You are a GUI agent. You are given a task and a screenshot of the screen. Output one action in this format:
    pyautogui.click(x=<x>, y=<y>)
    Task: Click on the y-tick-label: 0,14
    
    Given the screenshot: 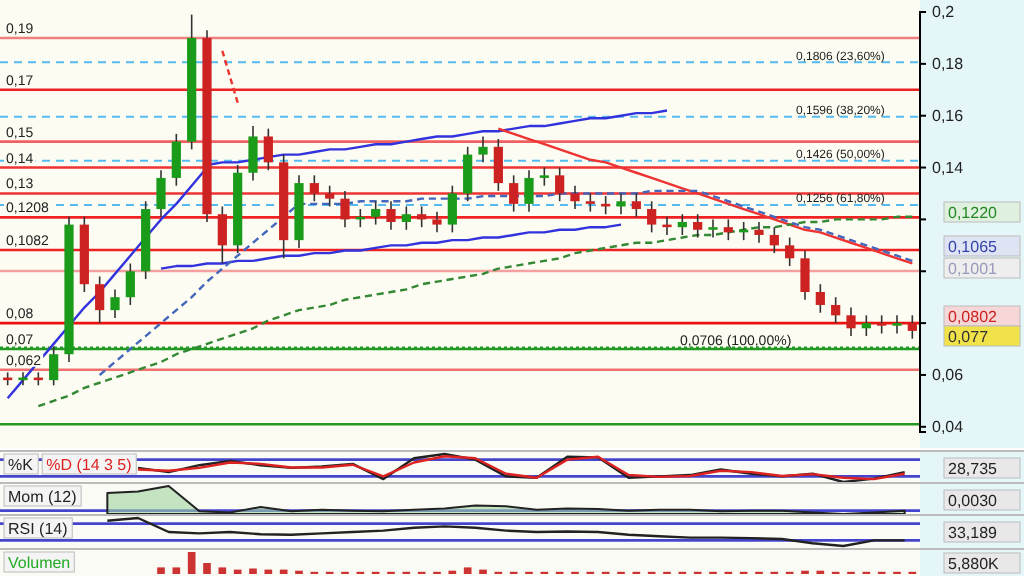 What is the action you would take?
    pyautogui.click(x=948, y=167)
    